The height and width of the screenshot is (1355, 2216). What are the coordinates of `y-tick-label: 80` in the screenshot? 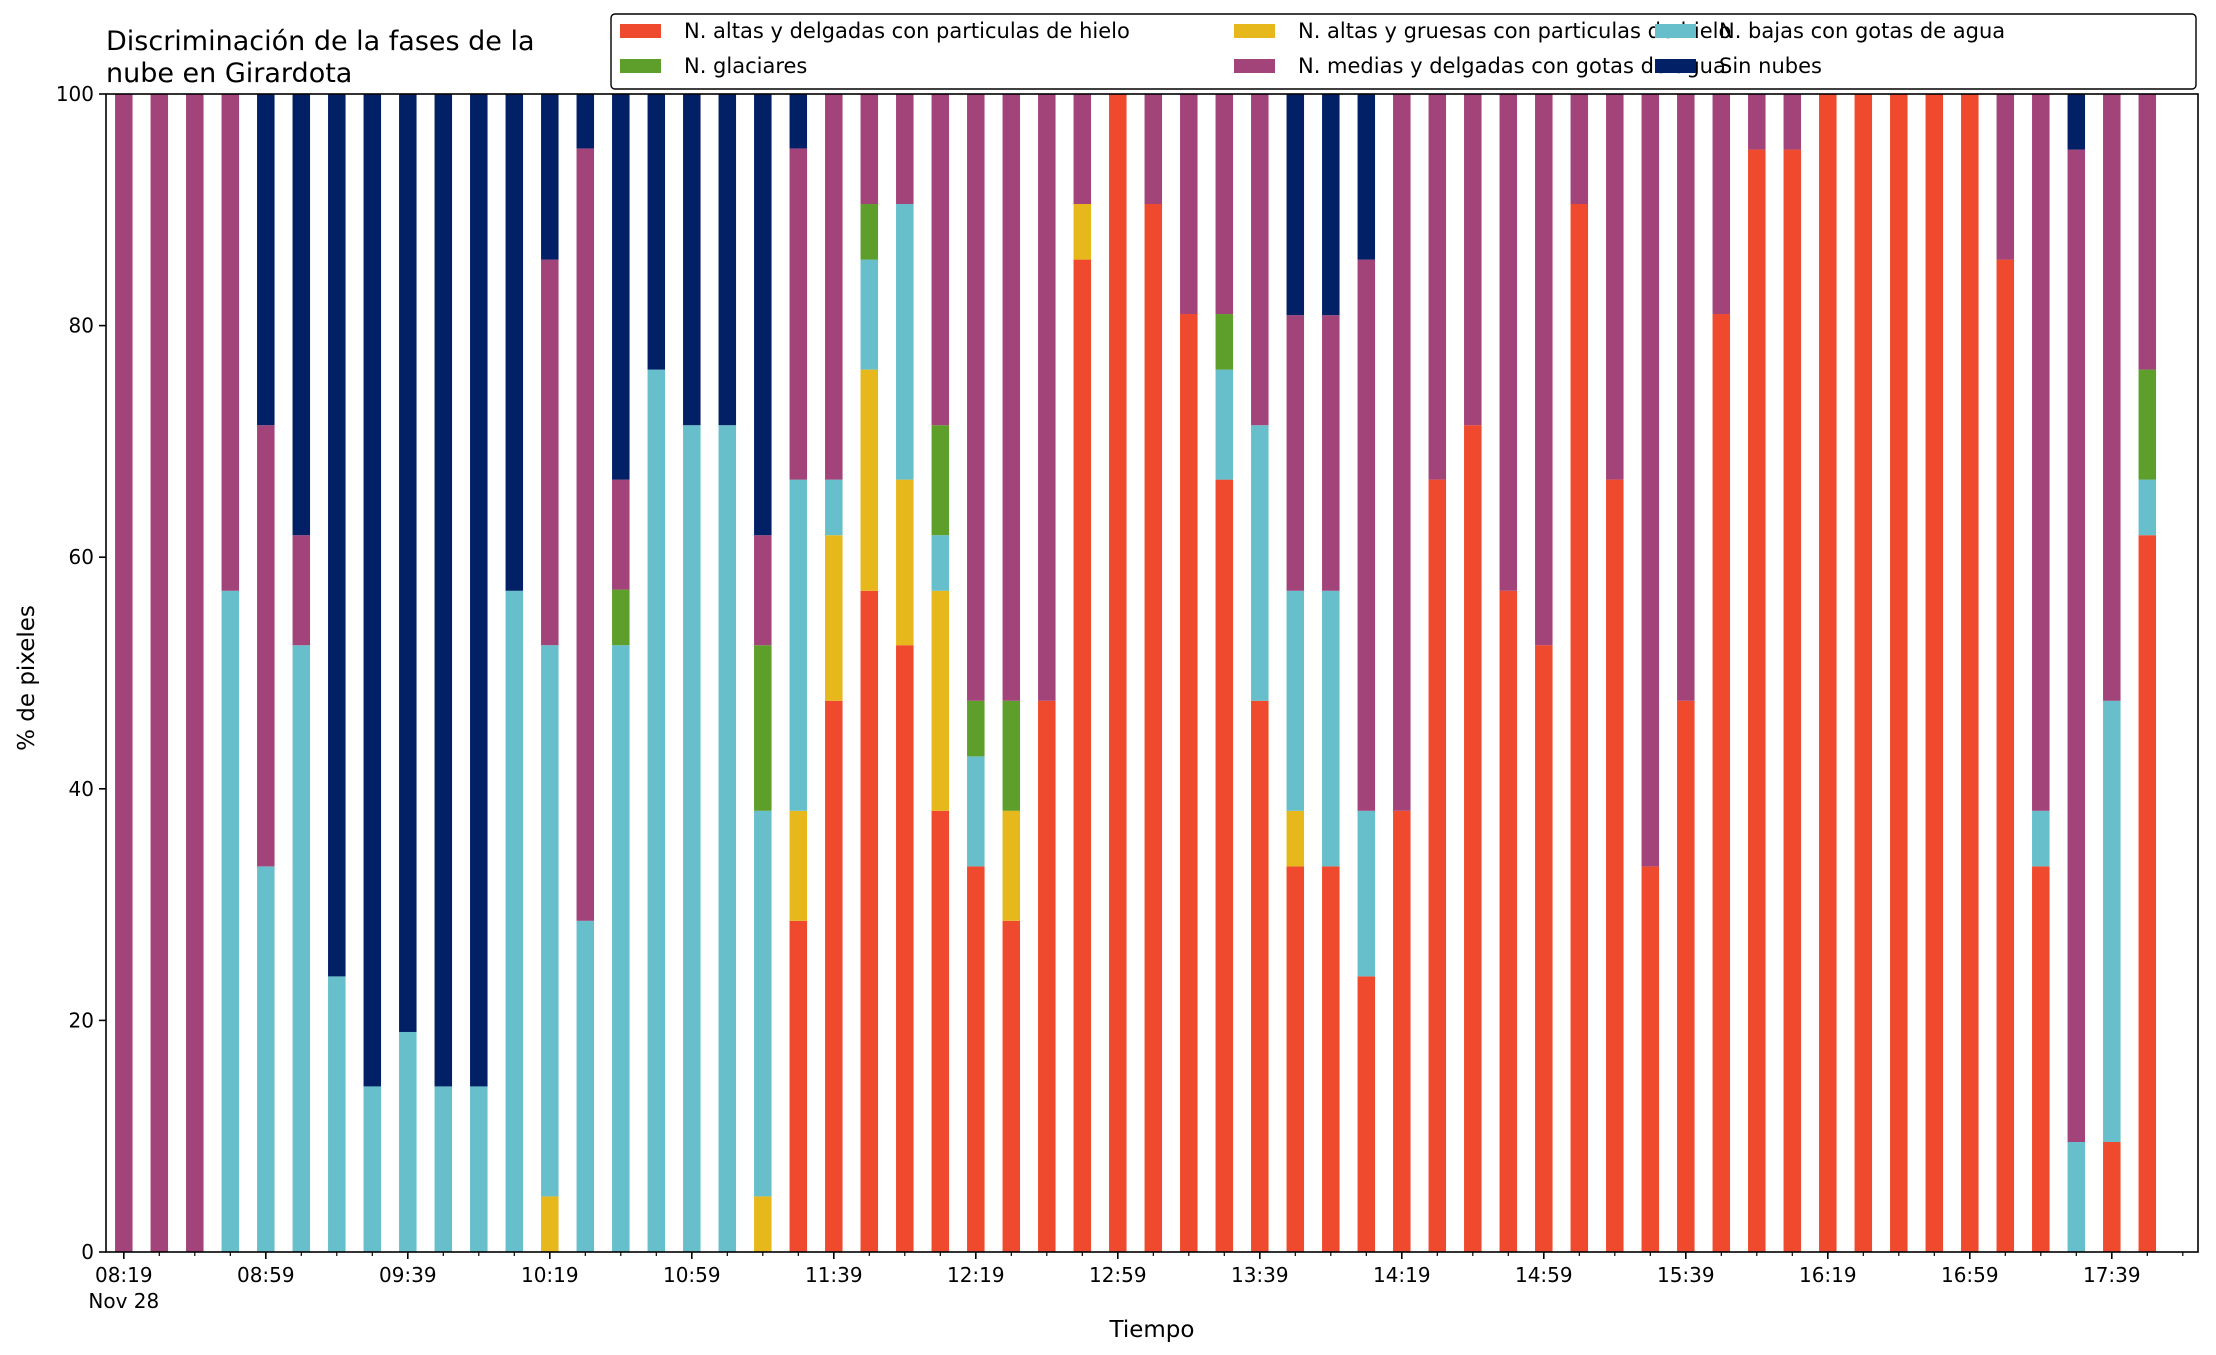 It's located at (81, 326).